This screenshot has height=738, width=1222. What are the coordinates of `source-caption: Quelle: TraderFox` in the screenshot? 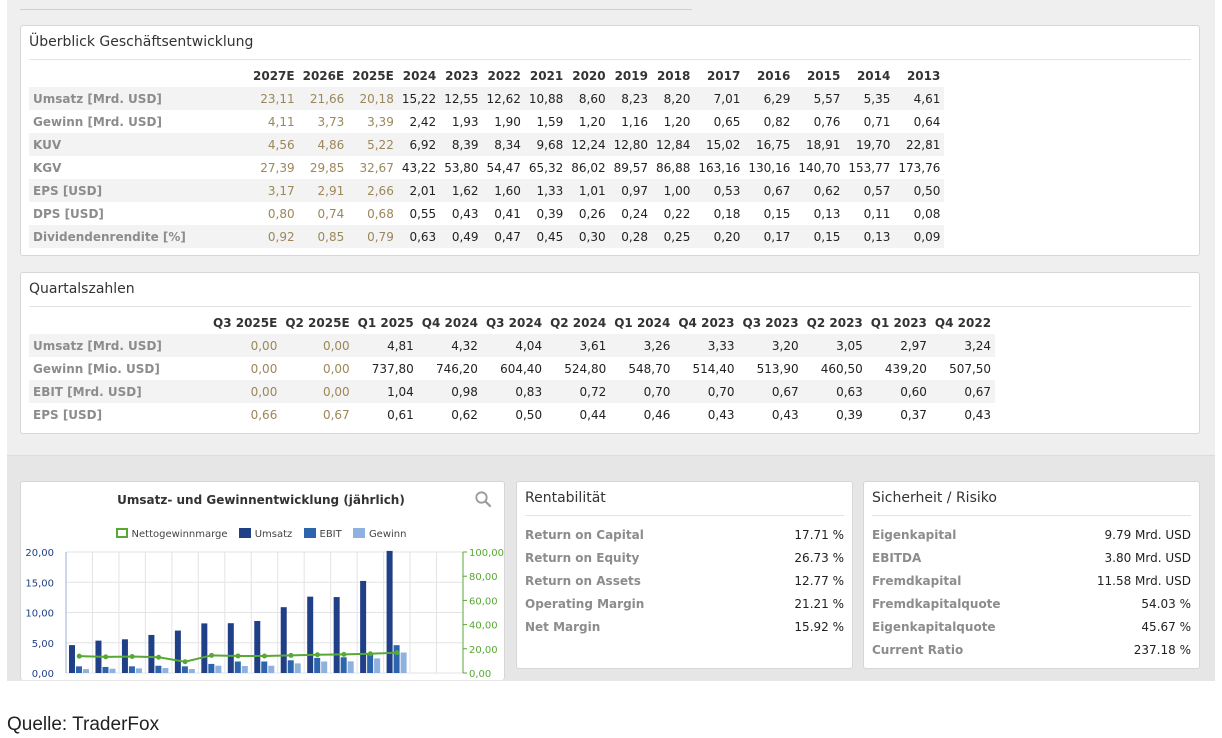 It's located at (83, 724).